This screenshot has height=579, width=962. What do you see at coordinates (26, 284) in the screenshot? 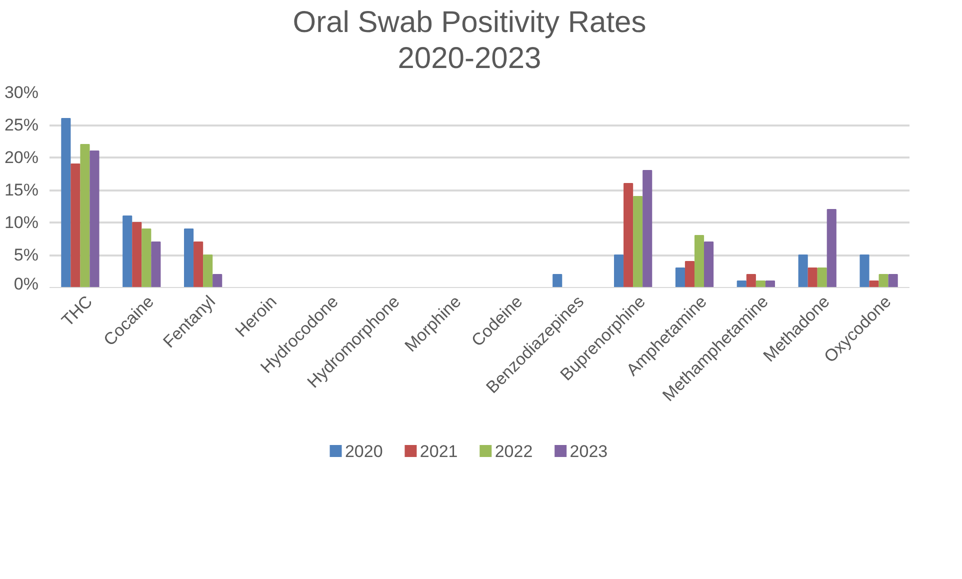
I see `y-tick-label: 0%` at bounding box center [26, 284].